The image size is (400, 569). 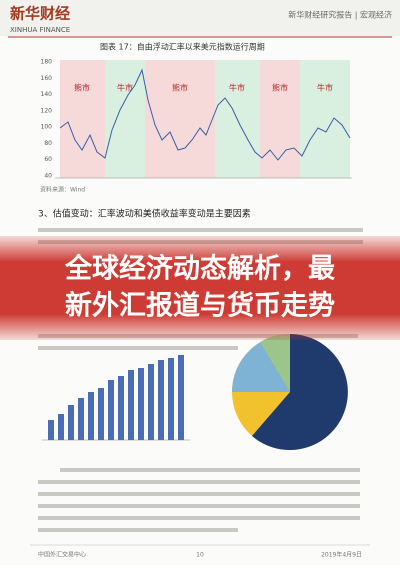 What do you see at coordinates (48, 143) in the screenshot?
I see `y-tick-label: 80` at bounding box center [48, 143].